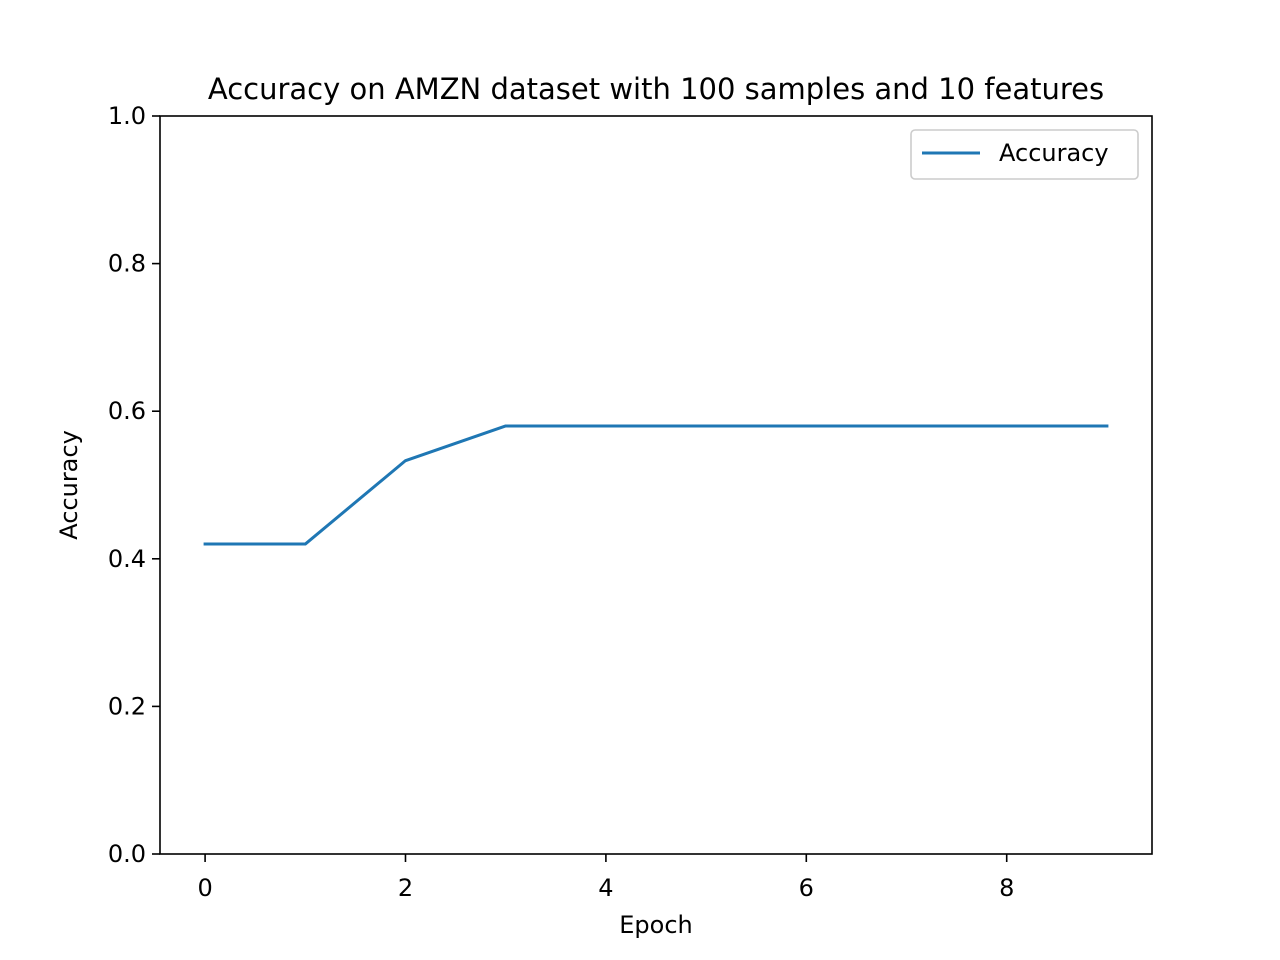 The height and width of the screenshot is (960, 1280). What do you see at coordinates (127, 116) in the screenshot?
I see `y-tick-label: 1.0` at bounding box center [127, 116].